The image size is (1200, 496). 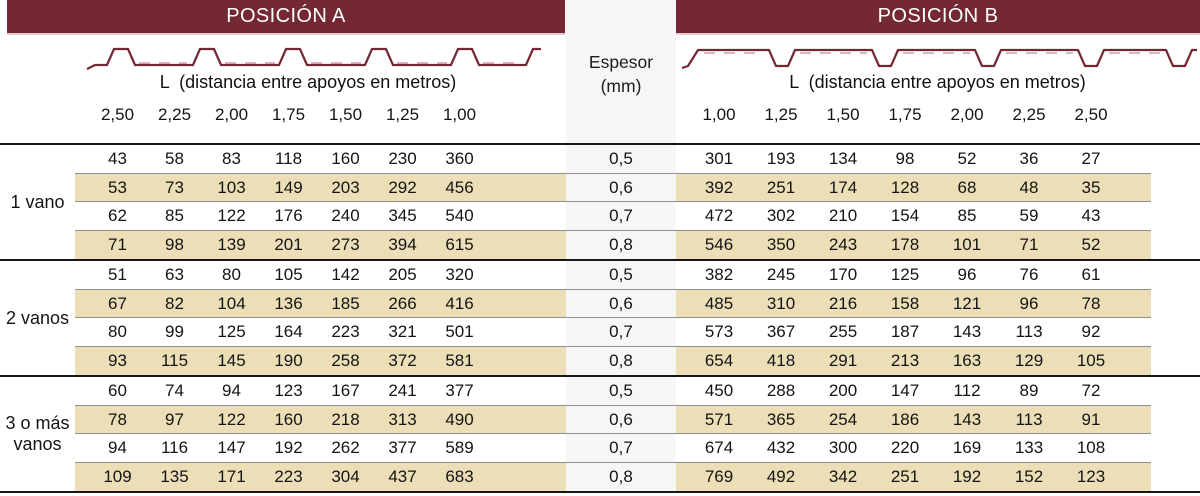 What do you see at coordinates (905, 390) in the screenshot?
I see `value-cell-b: 147` at bounding box center [905, 390].